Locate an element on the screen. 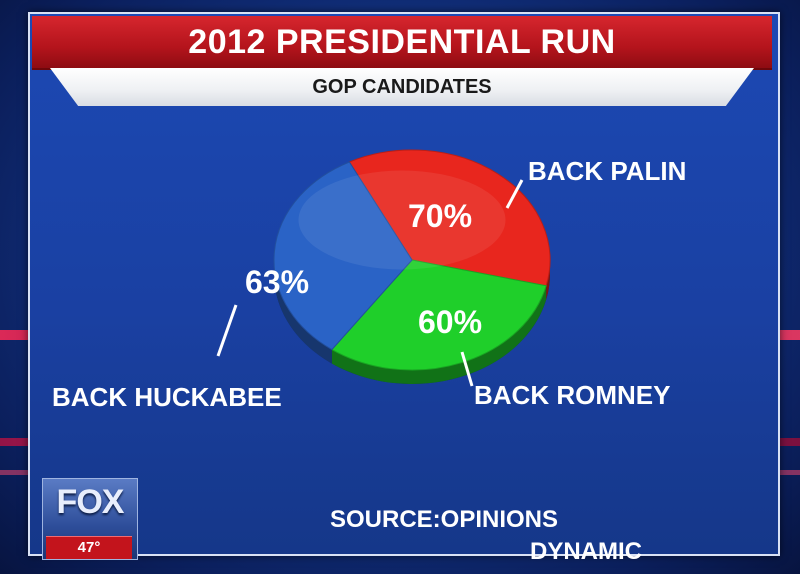 Image resolution: width=800 pixels, height=574 pixels. pie-slice-huckabee is located at coordinates (343, 256).